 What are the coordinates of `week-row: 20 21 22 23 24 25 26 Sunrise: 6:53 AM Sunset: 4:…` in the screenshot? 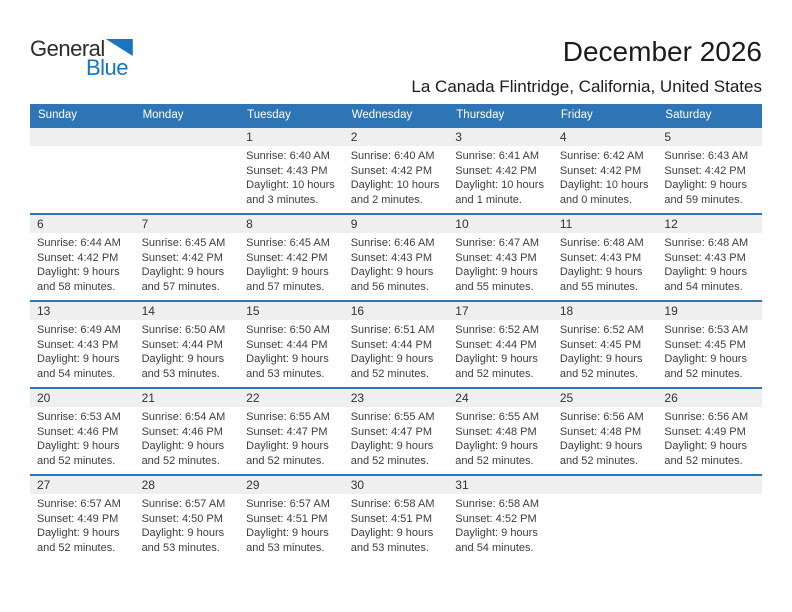 It's located at (396, 430).